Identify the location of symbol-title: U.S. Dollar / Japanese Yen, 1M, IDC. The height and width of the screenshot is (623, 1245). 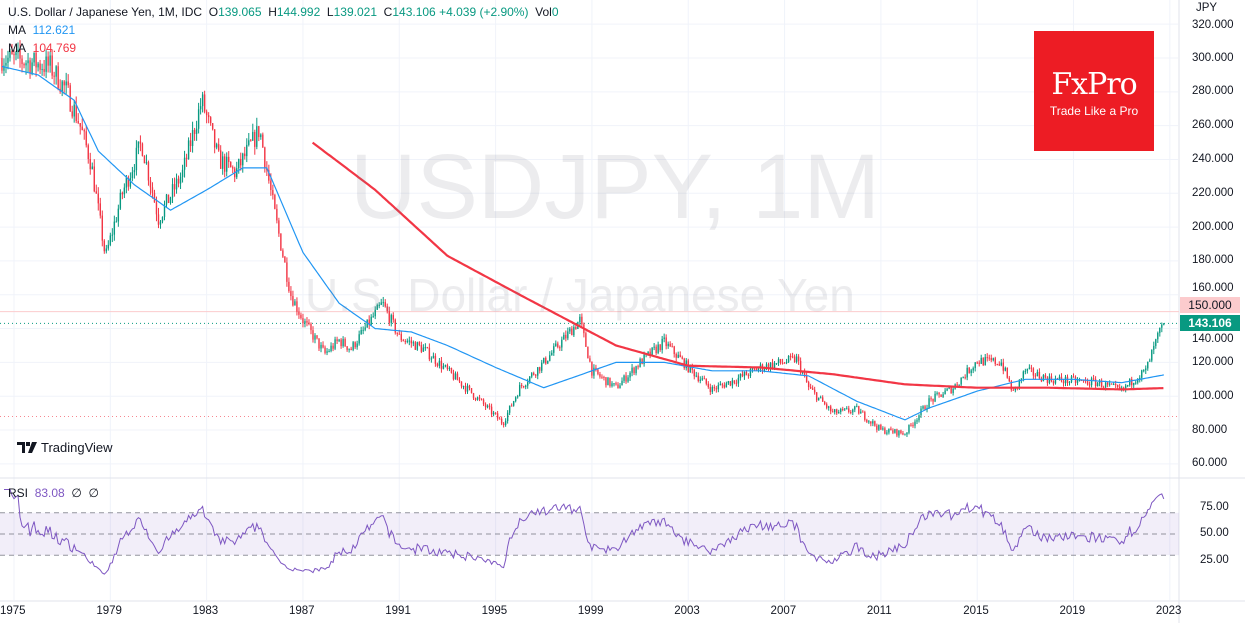
(105, 12).